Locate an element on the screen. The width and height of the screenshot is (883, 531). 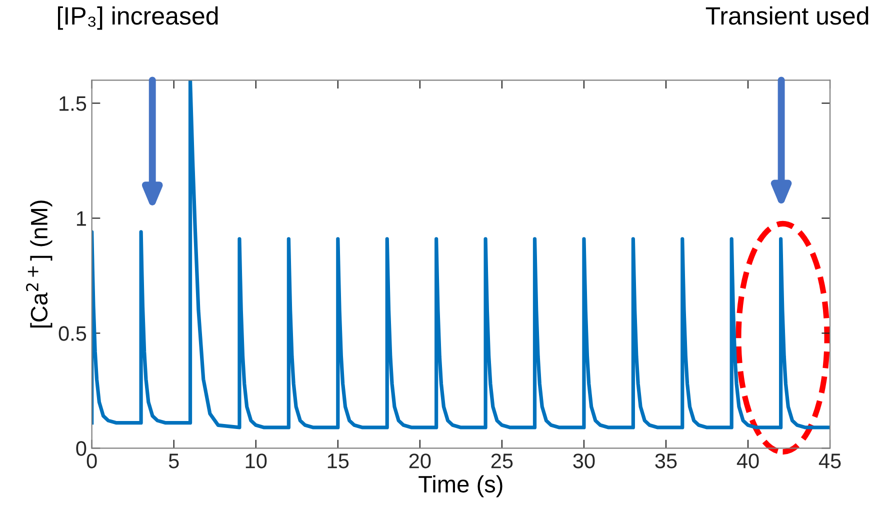
y-tick-label: 1 is located at coordinates (81, 218).